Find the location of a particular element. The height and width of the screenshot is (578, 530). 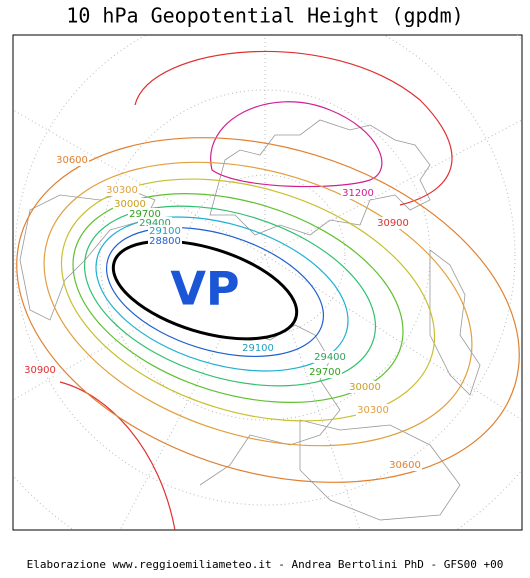

contour-label: 31200 is located at coordinates (358, 193).